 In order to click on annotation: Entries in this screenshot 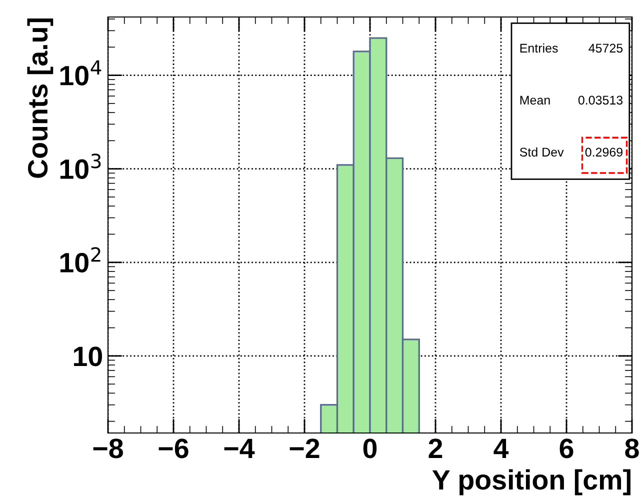, I will do `click(539, 48)`.